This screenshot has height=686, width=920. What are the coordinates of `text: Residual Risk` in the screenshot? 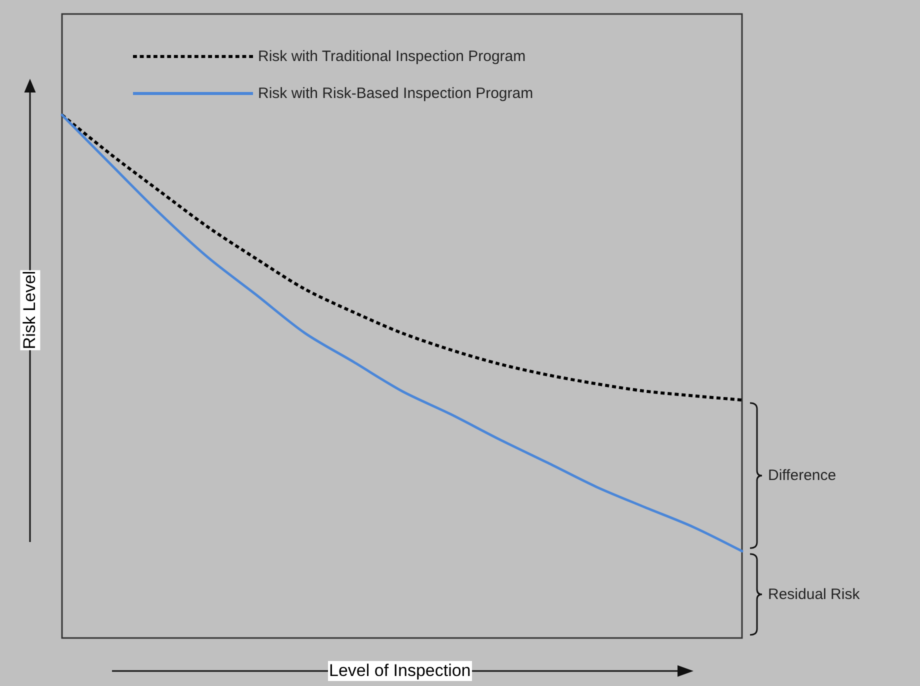 It's located at (814, 595).